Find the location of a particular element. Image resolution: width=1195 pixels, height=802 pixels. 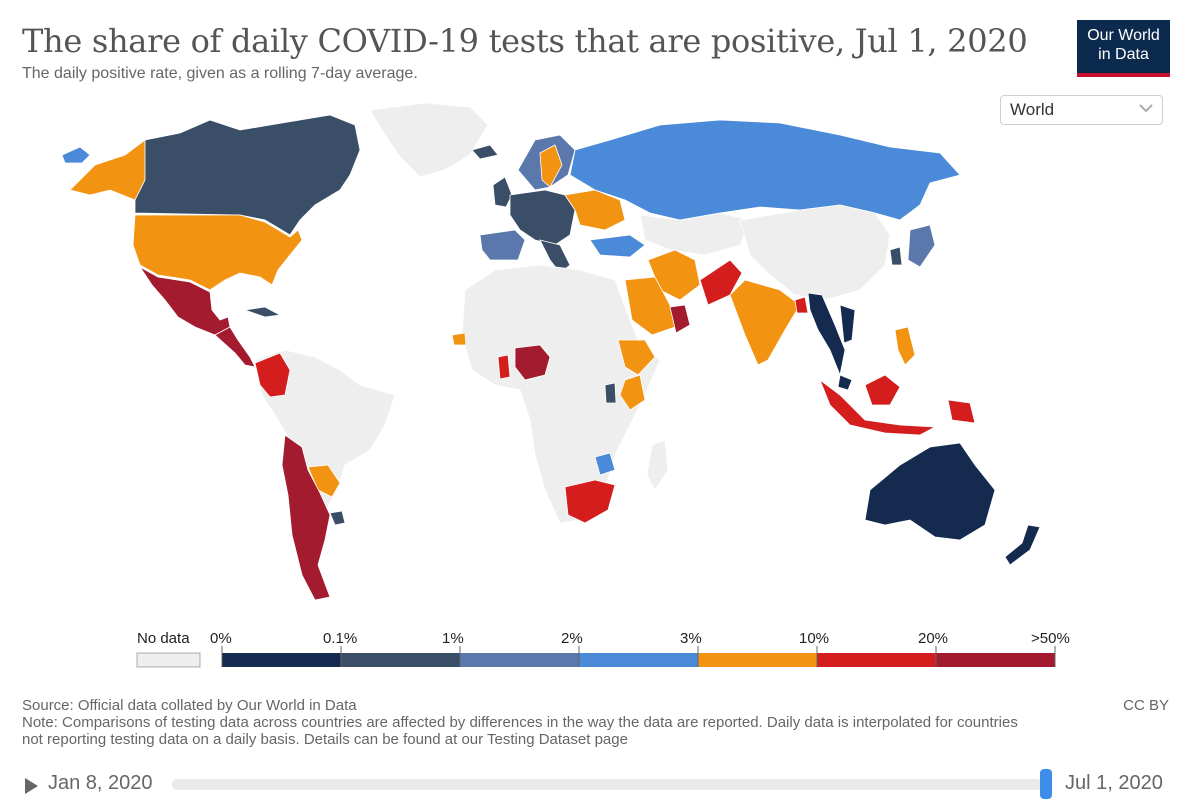

myanmar-thailand is located at coordinates (826, 334).